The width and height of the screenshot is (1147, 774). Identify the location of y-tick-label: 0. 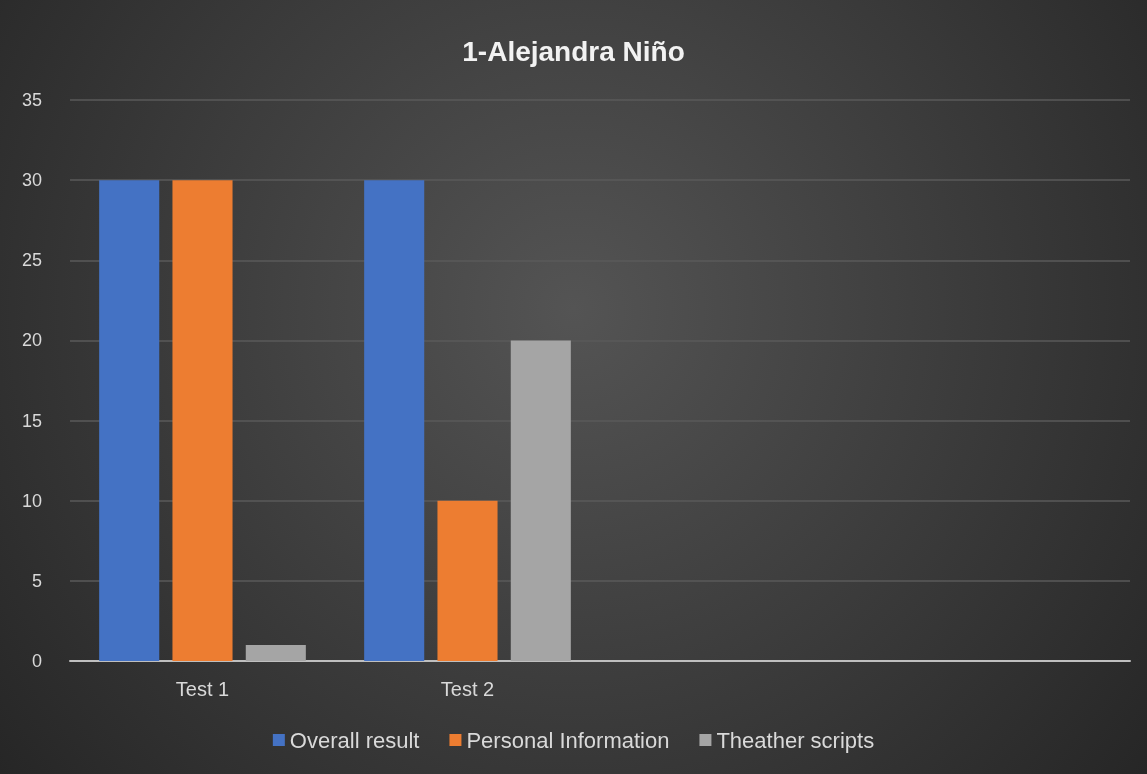
(36, 661).